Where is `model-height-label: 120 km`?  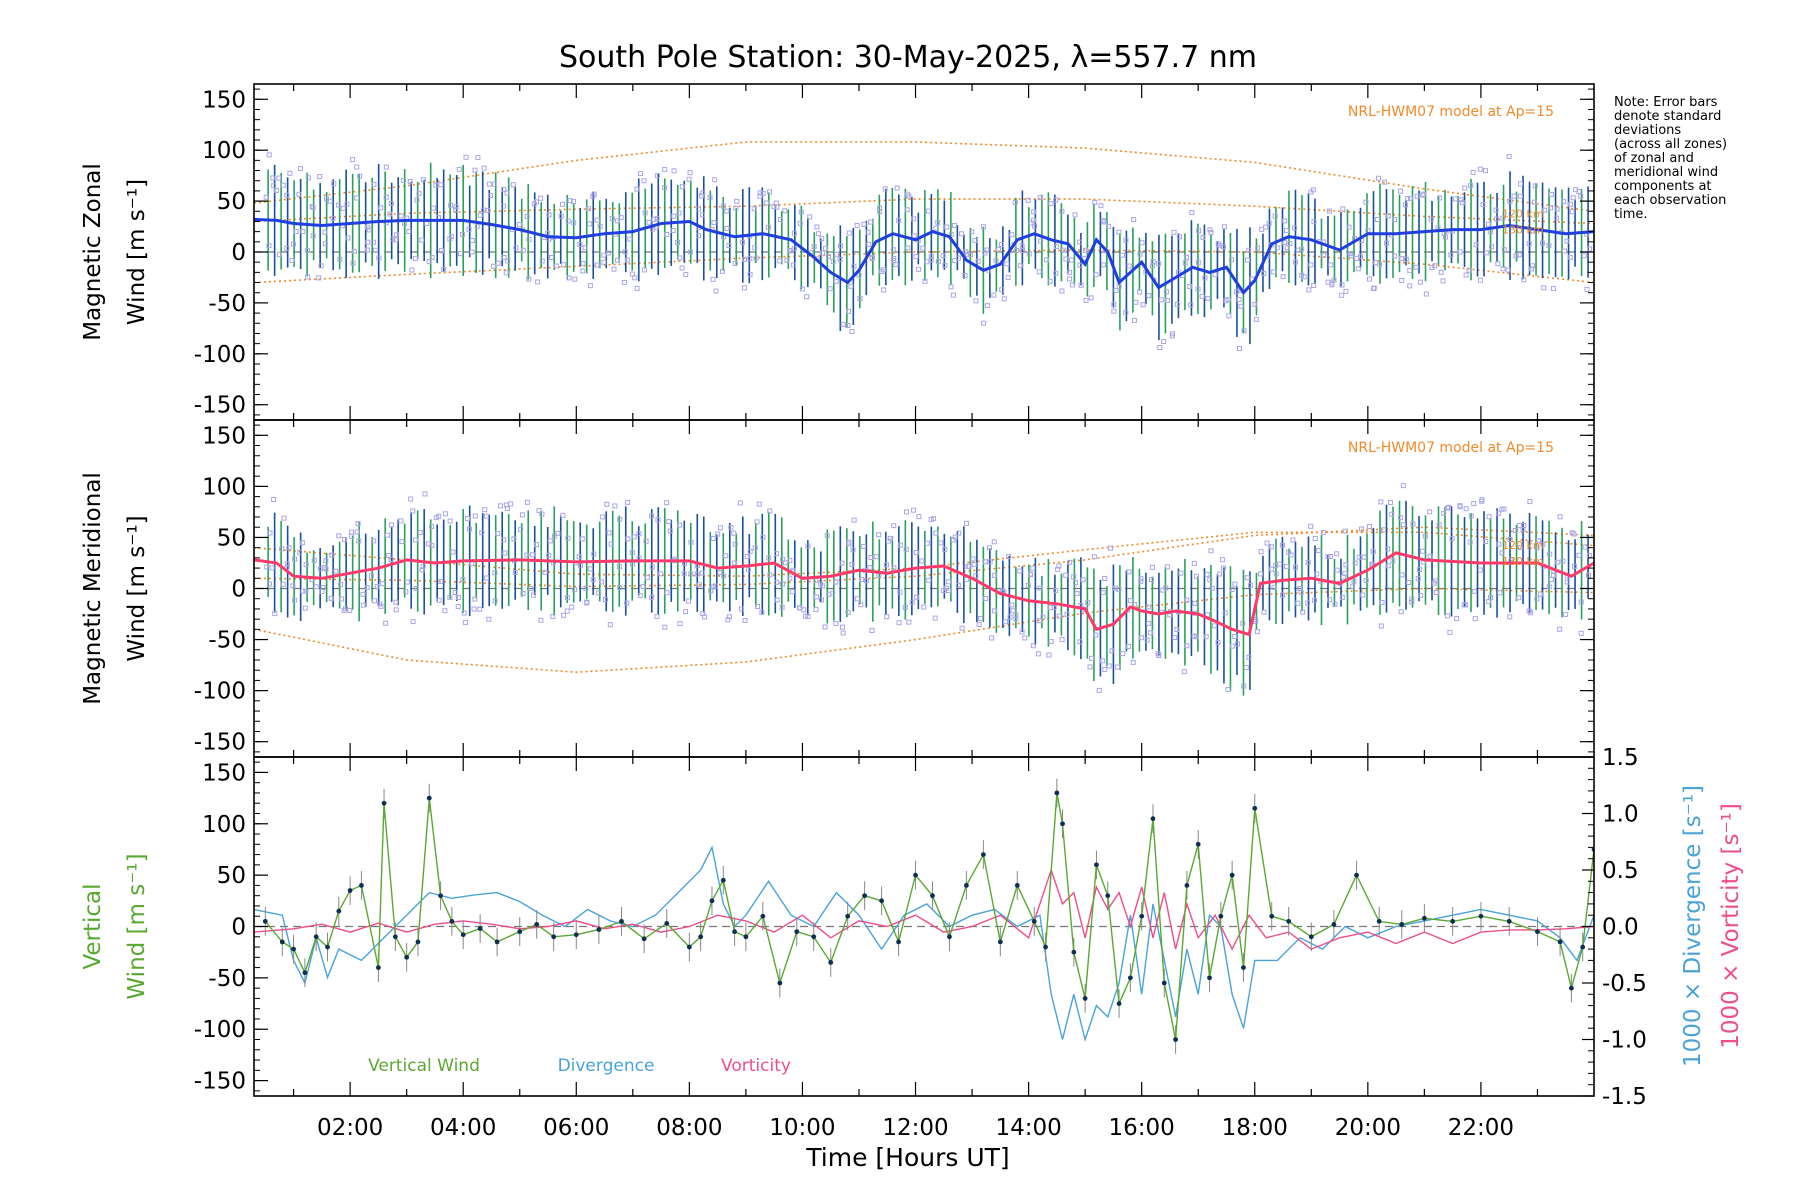
model-height-label: 120 km is located at coordinates (1523, 545).